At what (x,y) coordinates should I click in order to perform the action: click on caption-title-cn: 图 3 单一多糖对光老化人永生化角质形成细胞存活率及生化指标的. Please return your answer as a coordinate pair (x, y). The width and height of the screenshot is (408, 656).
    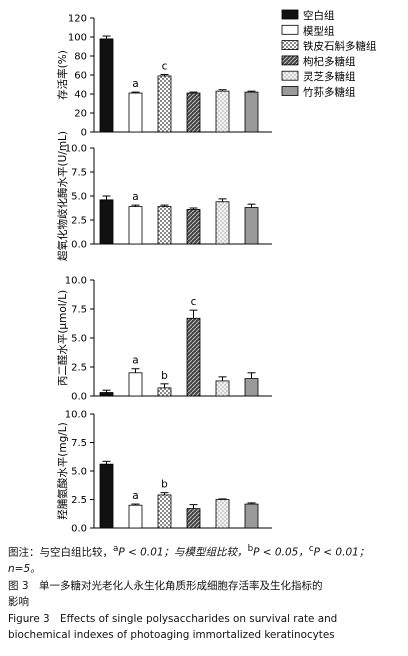
    Looking at the image, I should click on (165, 585).